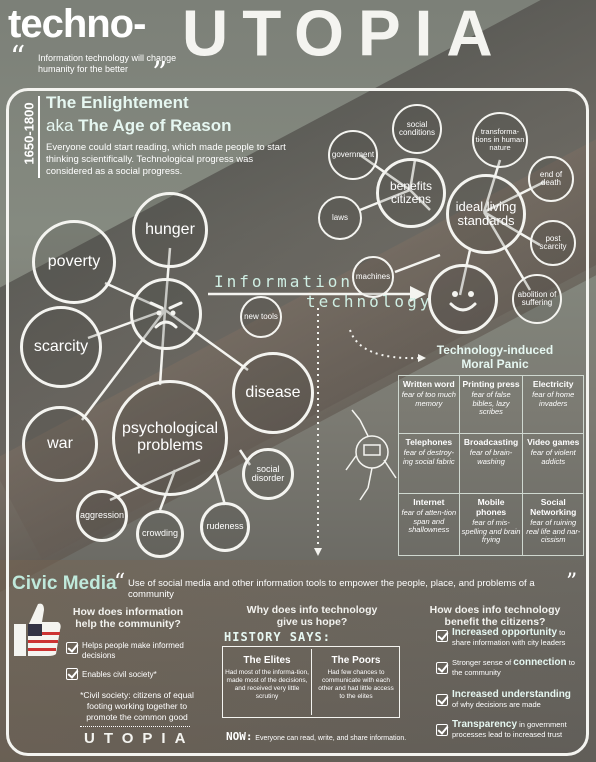  I want to click on problem-rudeness: rudeness, so click(225, 527).